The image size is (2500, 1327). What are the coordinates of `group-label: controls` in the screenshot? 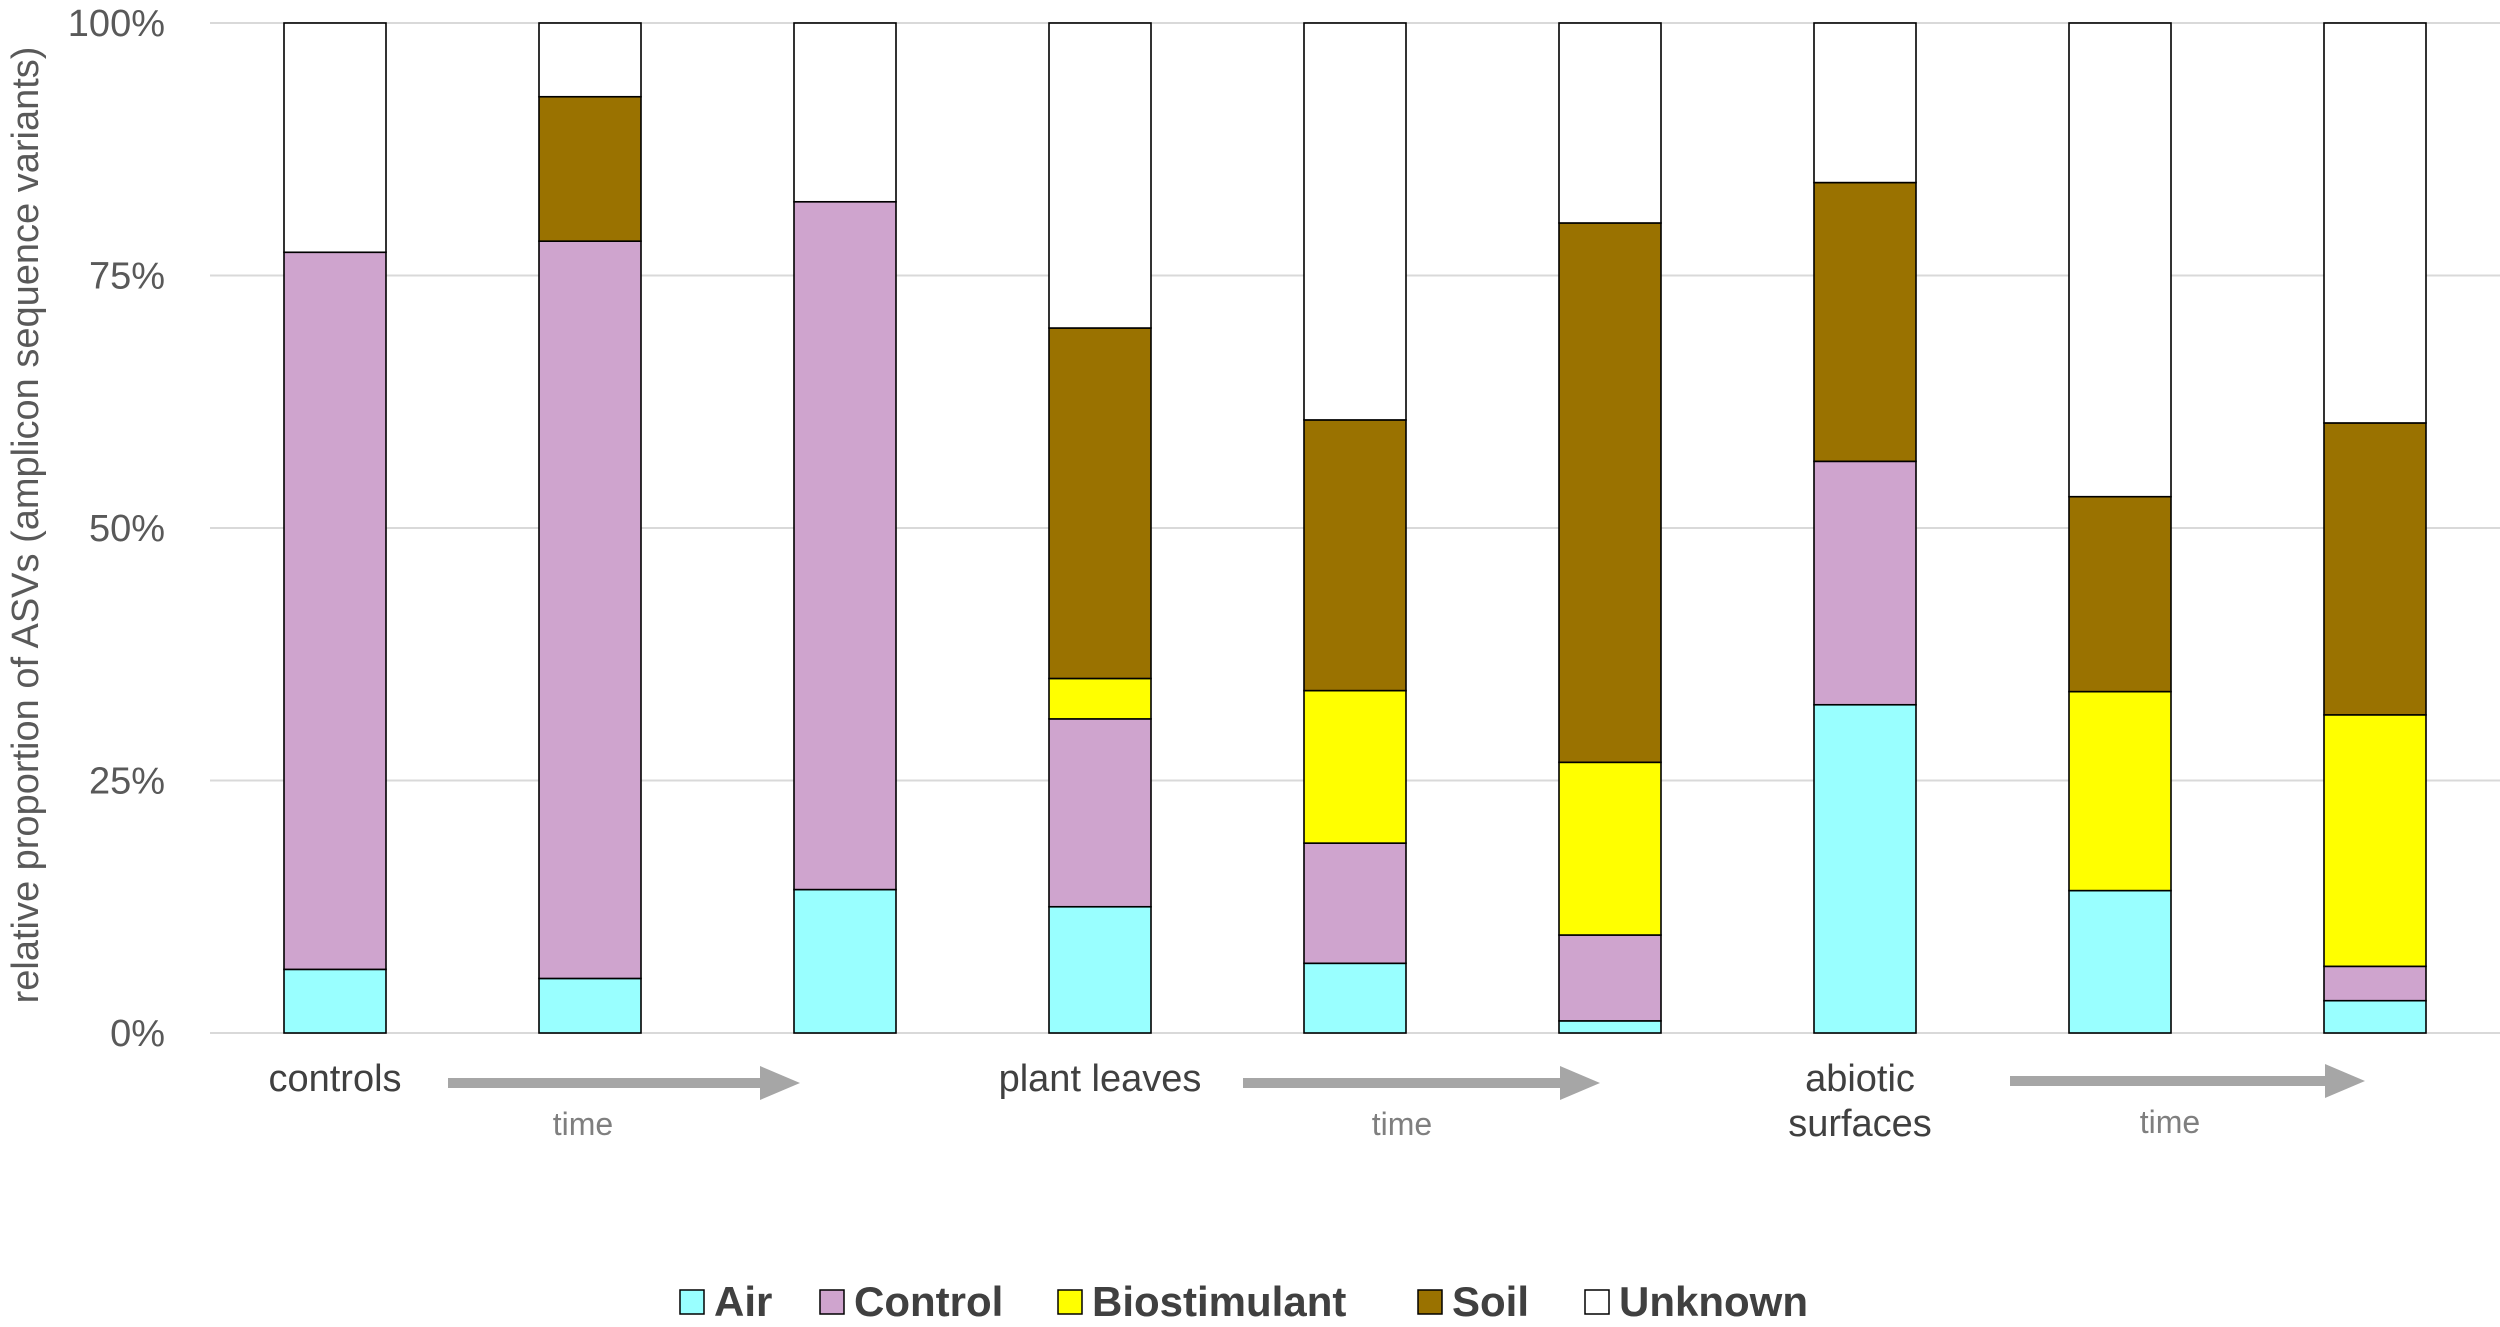 It's located at (334, 1079).